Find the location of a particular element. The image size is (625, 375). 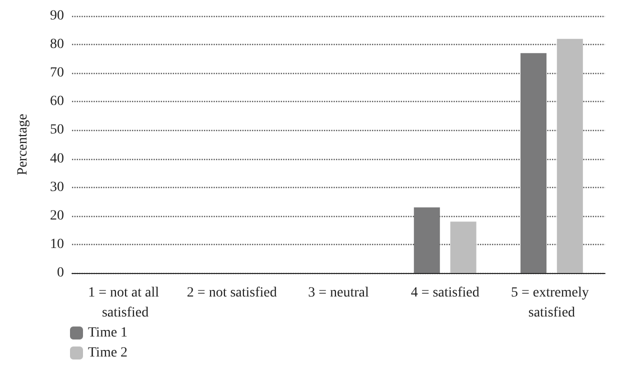

x-tick-label: 5 = extremely satisfied is located at coordinates (551, 303).